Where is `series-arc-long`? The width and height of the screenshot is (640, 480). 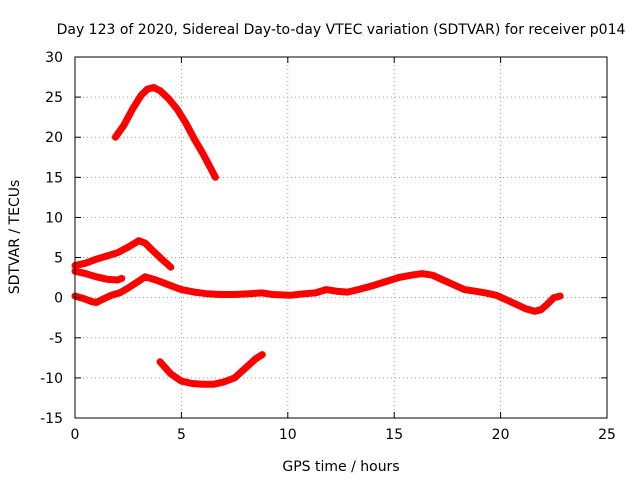
series-arc-long is located at coordinates (317, 292).